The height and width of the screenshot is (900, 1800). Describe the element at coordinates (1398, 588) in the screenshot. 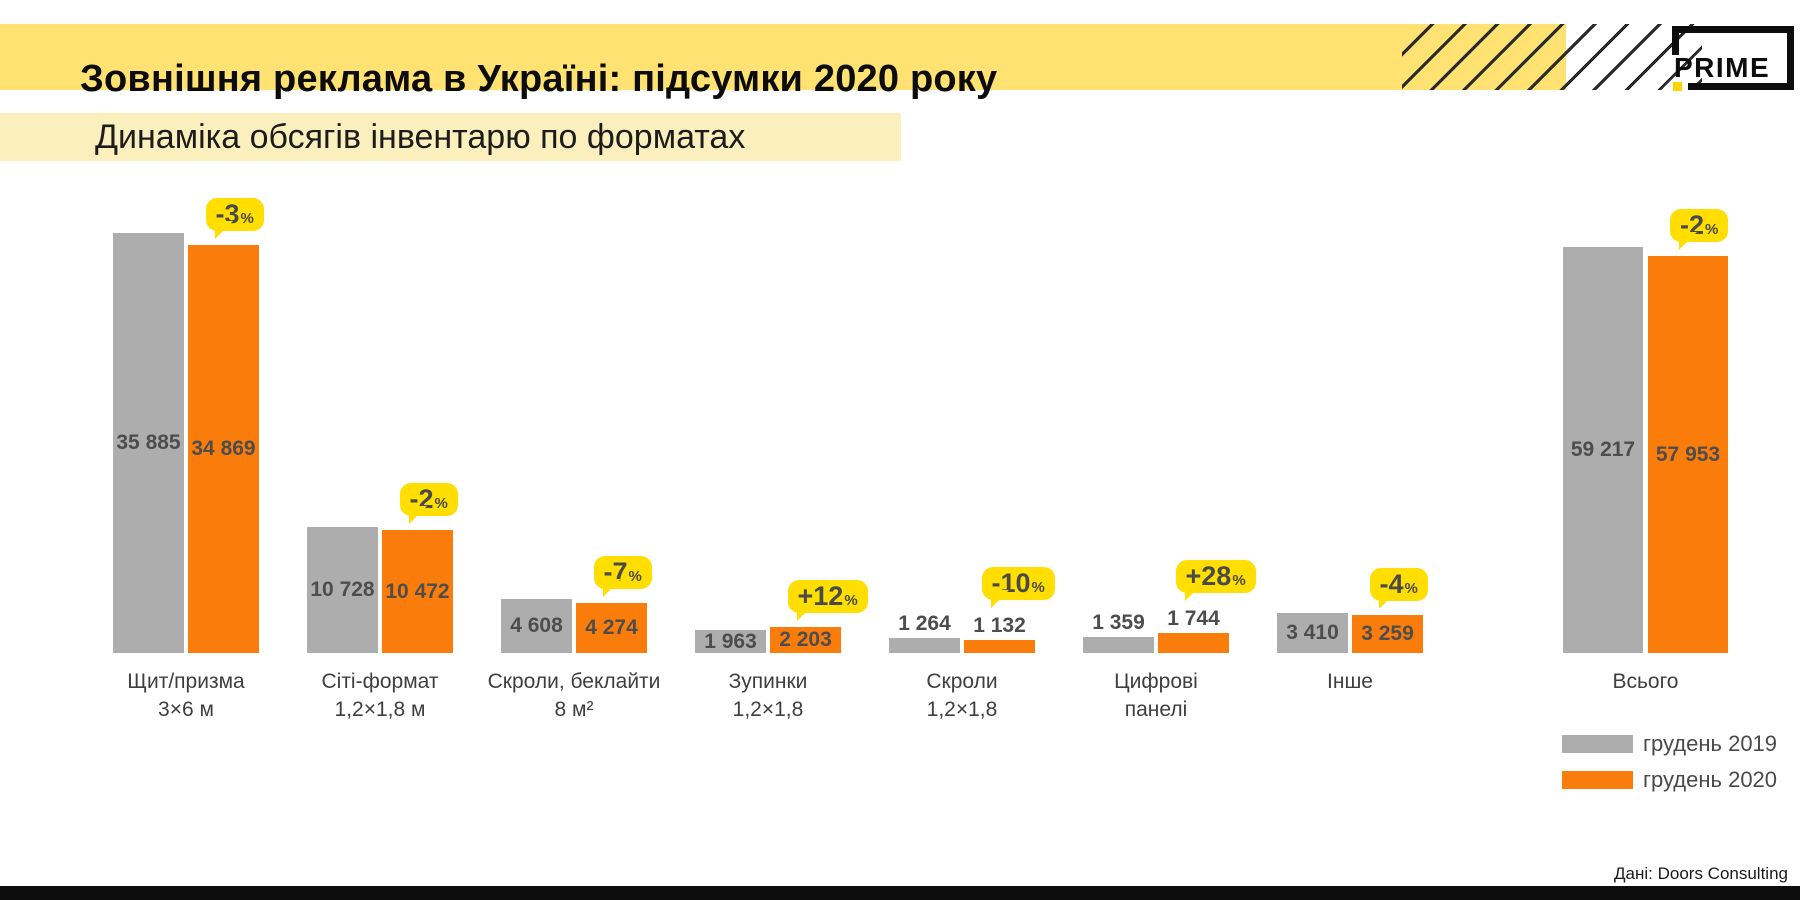

I see `change-badge-6: -4%` at that location.